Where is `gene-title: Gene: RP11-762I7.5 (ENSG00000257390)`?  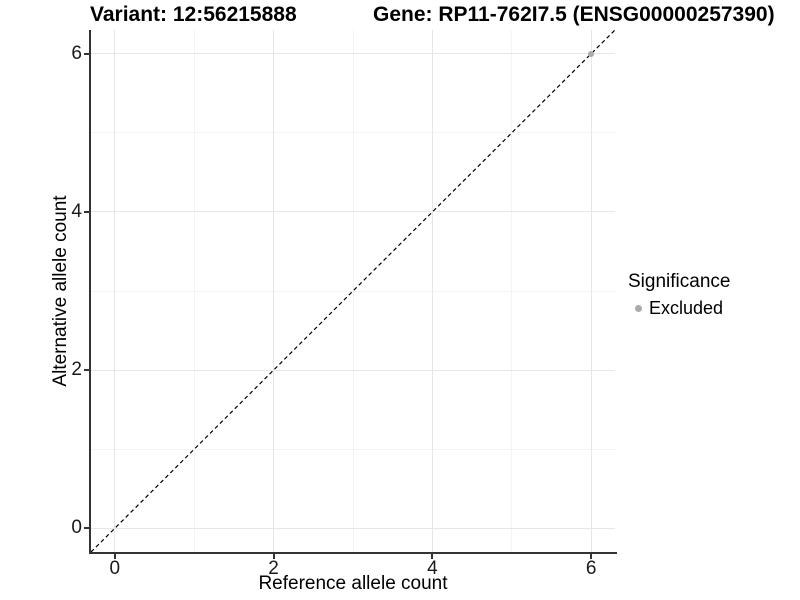 gene-title: Gene: RP11-762I7.5 (ENSG00000257390) is located at coordinates (574, 14).